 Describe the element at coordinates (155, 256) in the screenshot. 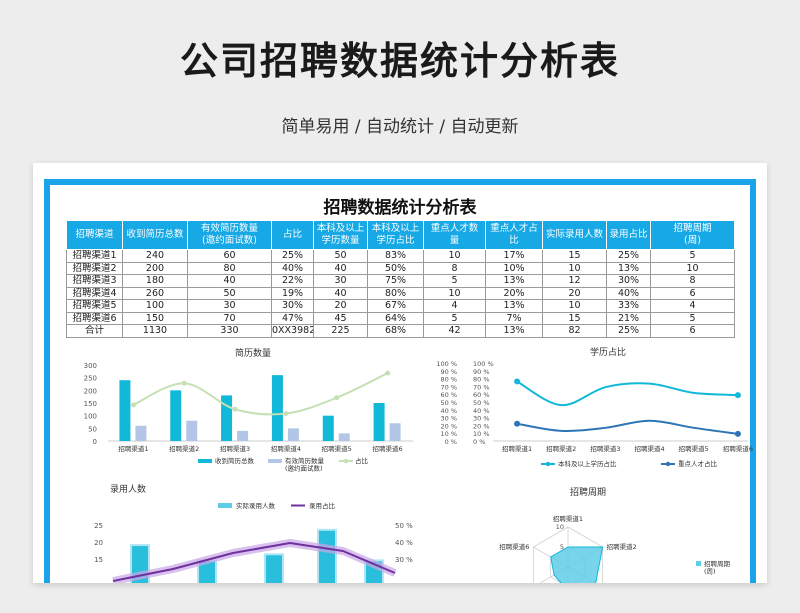

I see `table-cell: 240` at that location.